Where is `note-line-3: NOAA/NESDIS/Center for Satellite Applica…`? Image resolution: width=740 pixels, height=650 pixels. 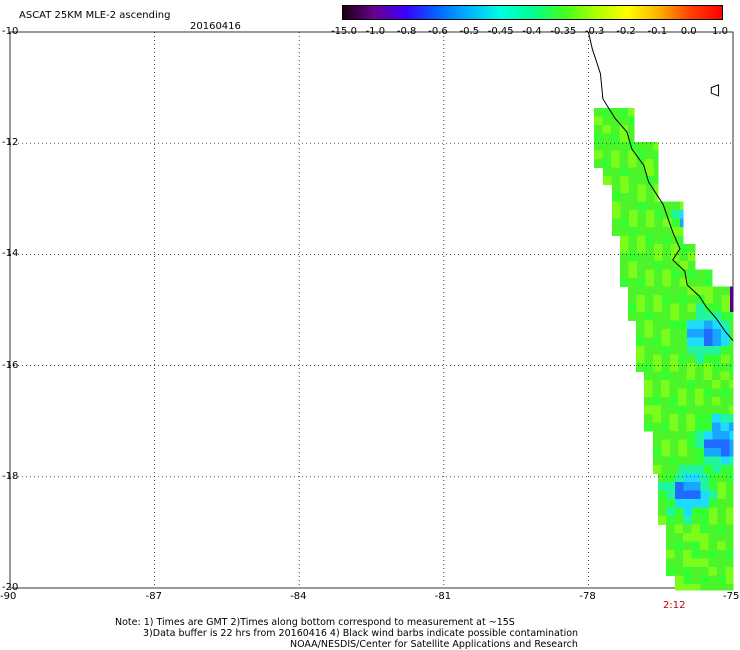
note-line-3: NOAA/NESDIS/Center for Satellite Applica… is located at coordinates (434, 644).